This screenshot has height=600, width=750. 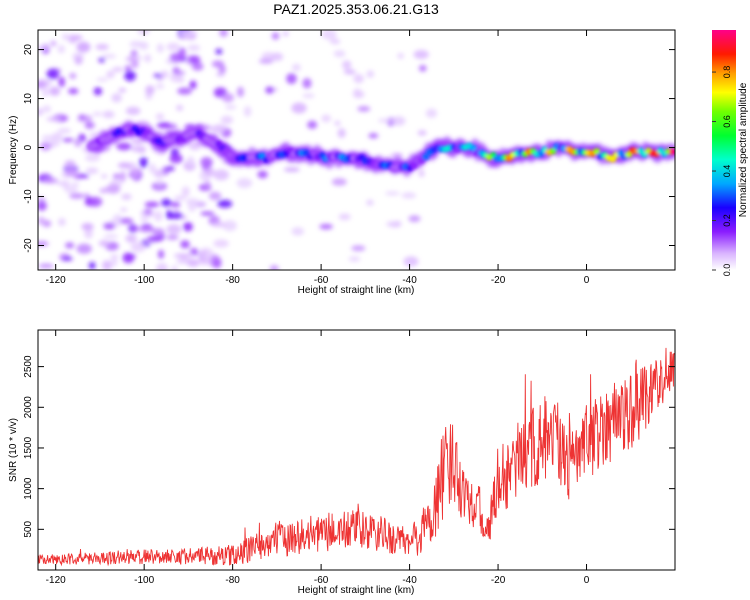 What do you see at coordinates (498, 280) in the screenshot?
I see `x-tick-label: -20` at bounding box center [498, 280].